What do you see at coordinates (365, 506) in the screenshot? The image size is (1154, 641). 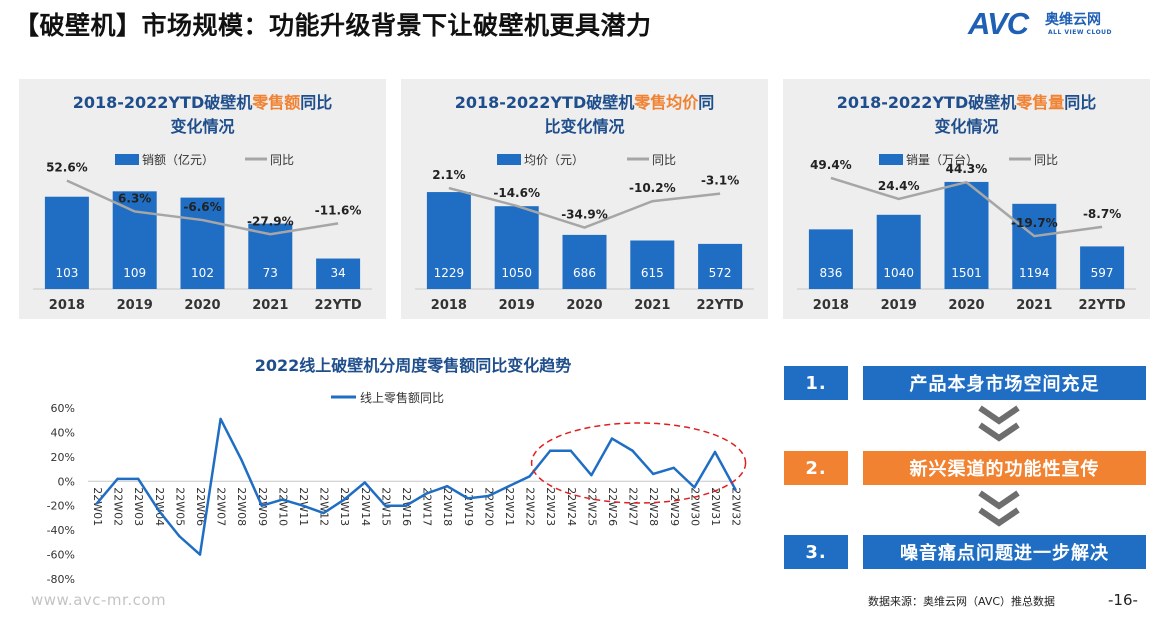 I see `x-tick-label: 22W14` at bounding box center [365, 506].